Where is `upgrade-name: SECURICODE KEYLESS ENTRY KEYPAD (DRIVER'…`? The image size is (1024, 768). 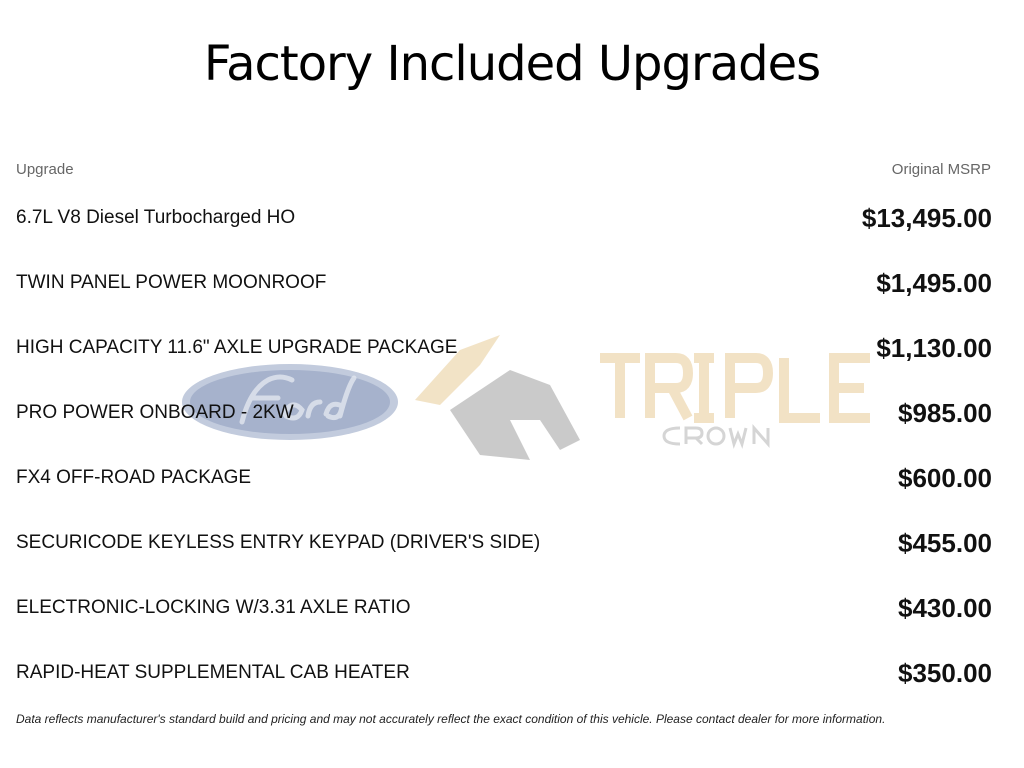
upgrade-name: SECURICODE KEYLESS ENTRY KEYPAD (DRIVER'… is located at coordinates (278, 542).